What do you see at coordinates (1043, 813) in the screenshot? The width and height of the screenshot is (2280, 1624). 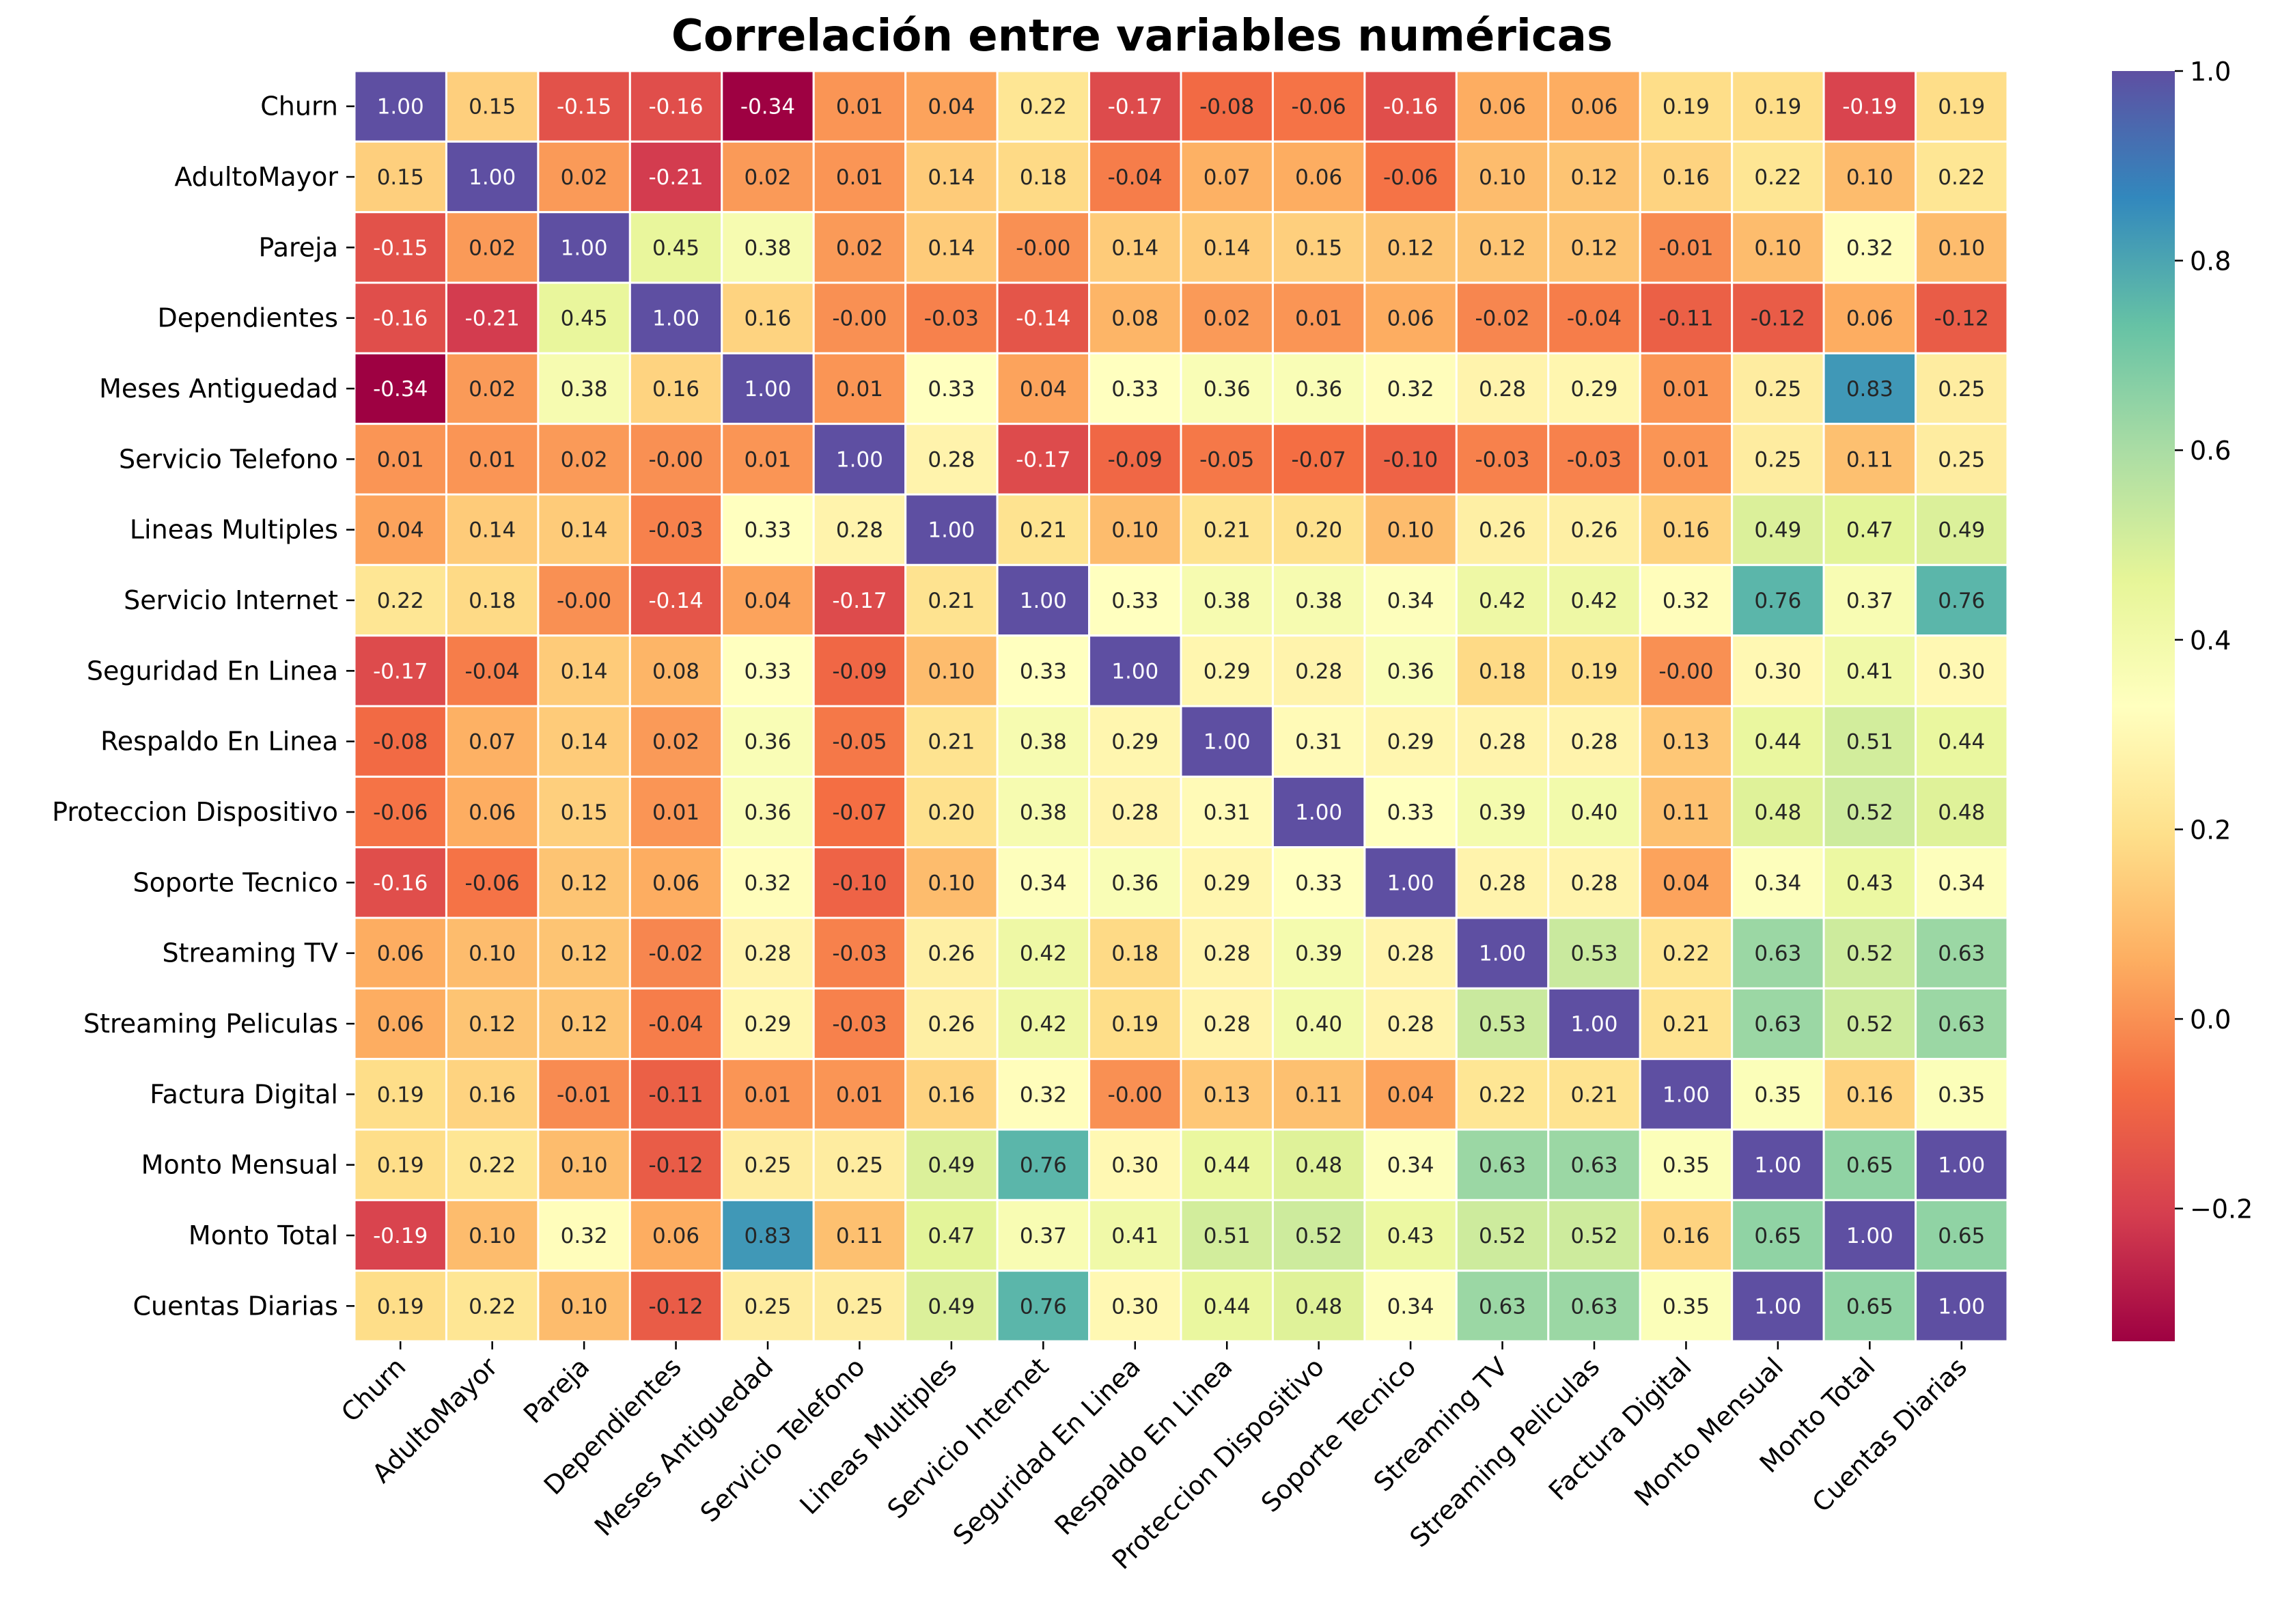 I see `cell-value-label: 0.38` at bounding box center [1043, 813].